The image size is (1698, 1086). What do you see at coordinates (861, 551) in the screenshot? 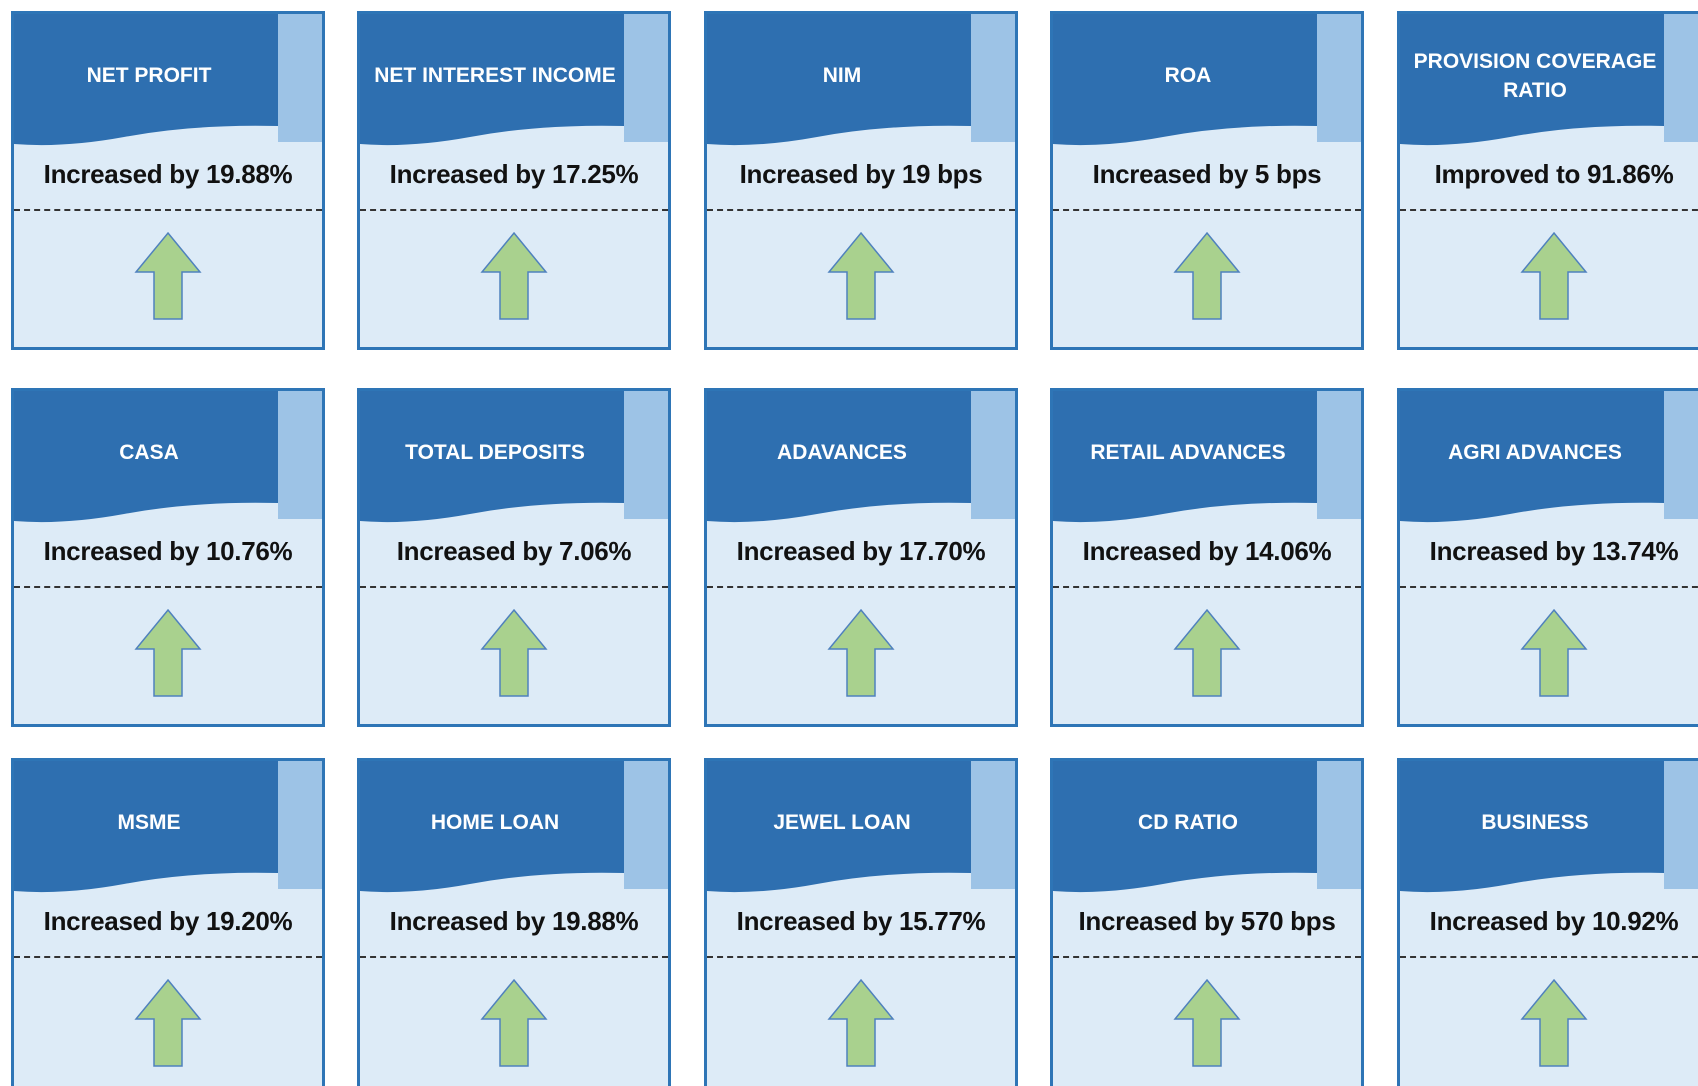
I see `card-text: Increased by 17.70%` at bounding box center [861, 551].